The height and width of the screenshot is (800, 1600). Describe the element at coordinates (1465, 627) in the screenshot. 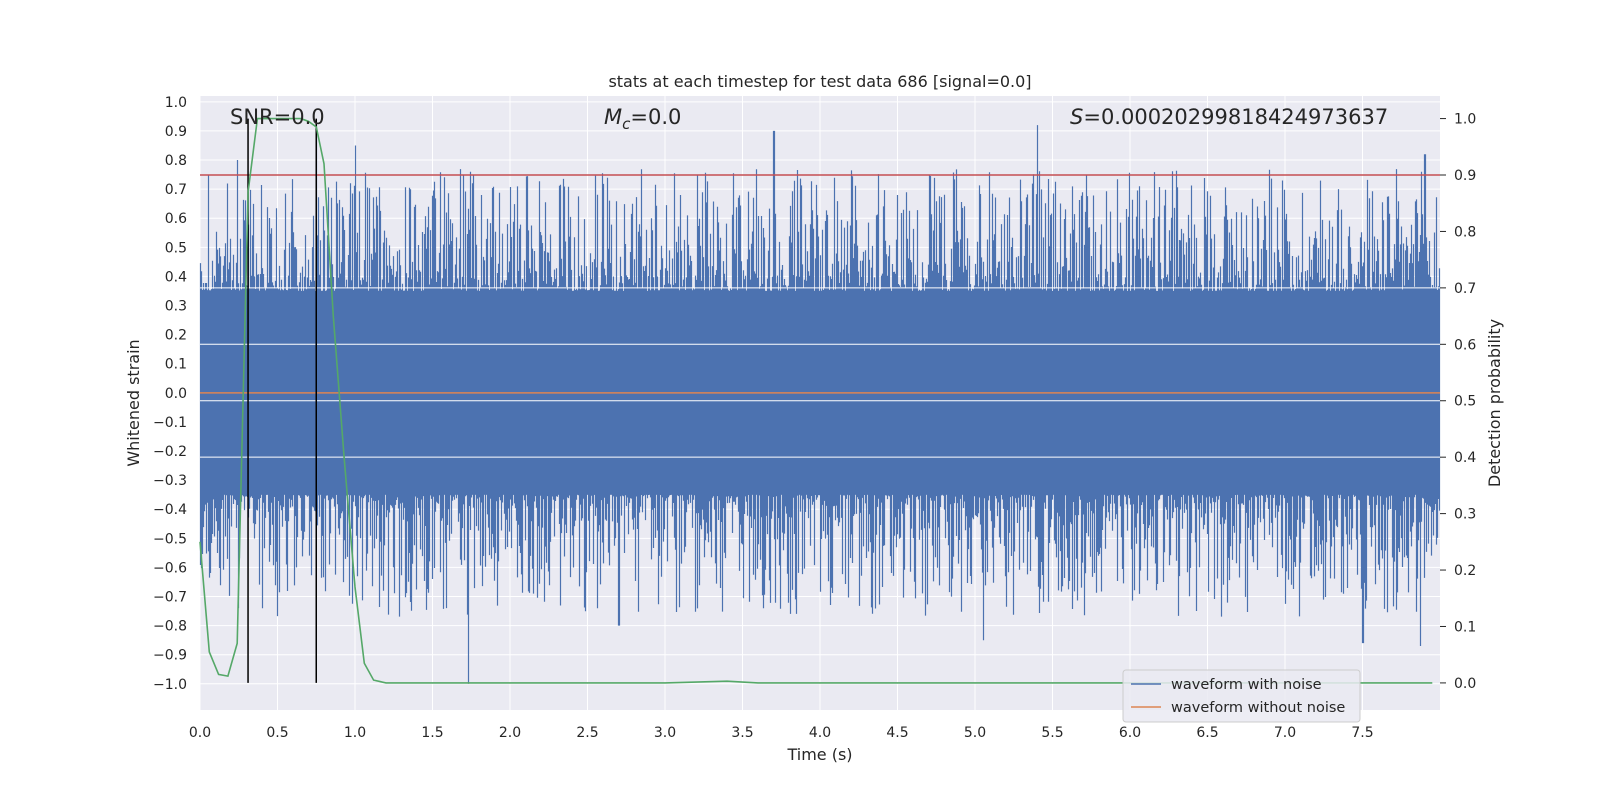

I see `y2-tick-label: 0.1` at that location.